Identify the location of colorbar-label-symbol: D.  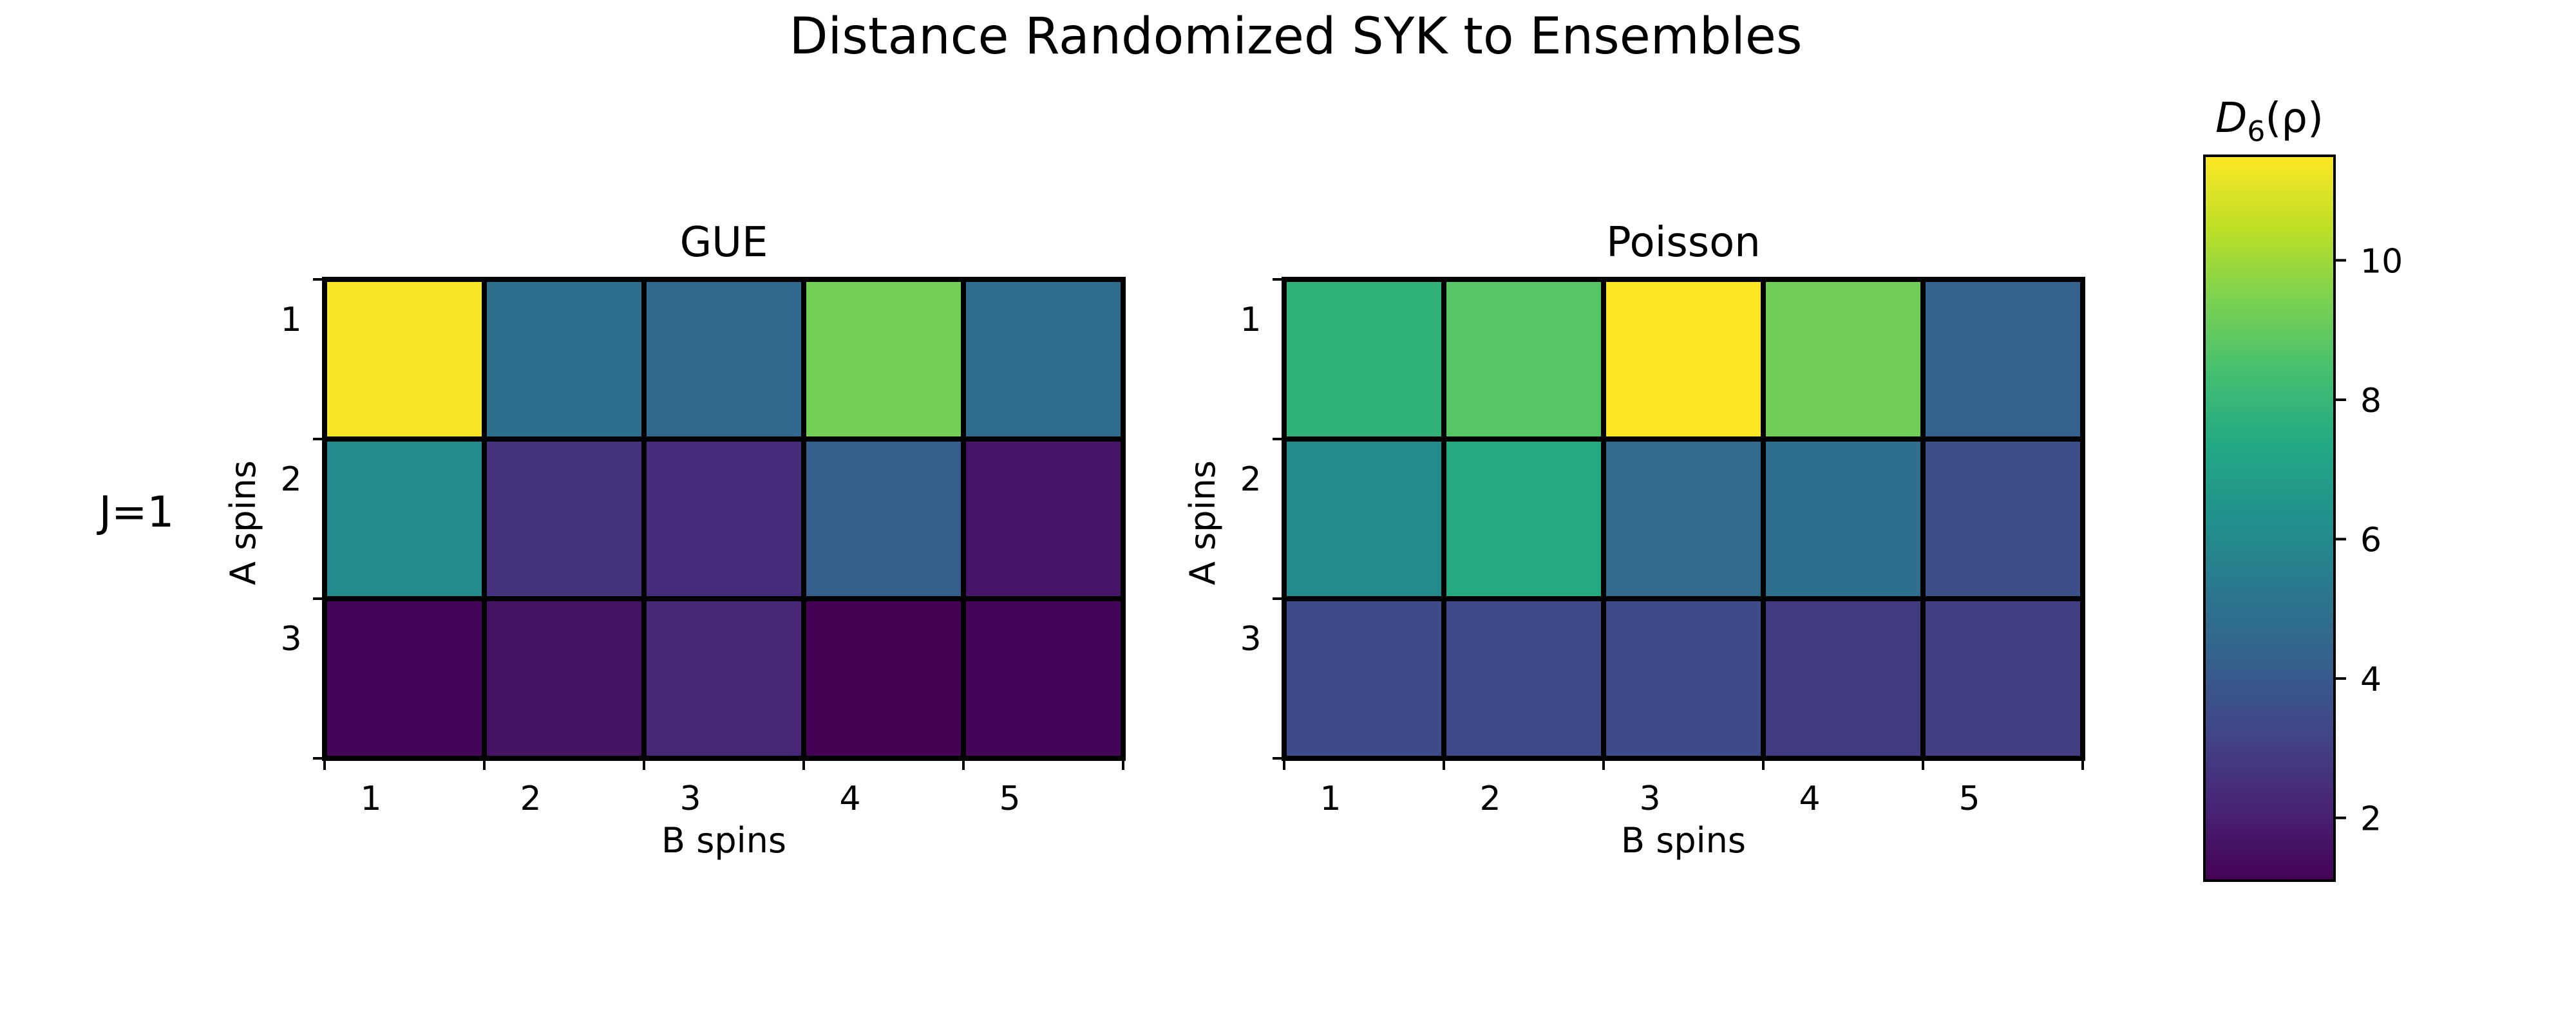
(2231, 118).